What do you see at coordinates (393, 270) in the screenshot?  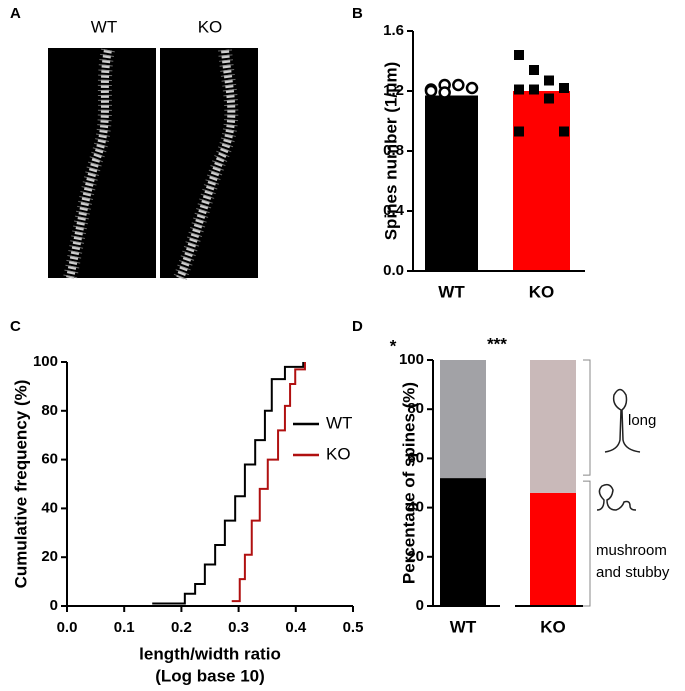 I see `y-tick-label: 0.0` at bounding box center [393, 270].